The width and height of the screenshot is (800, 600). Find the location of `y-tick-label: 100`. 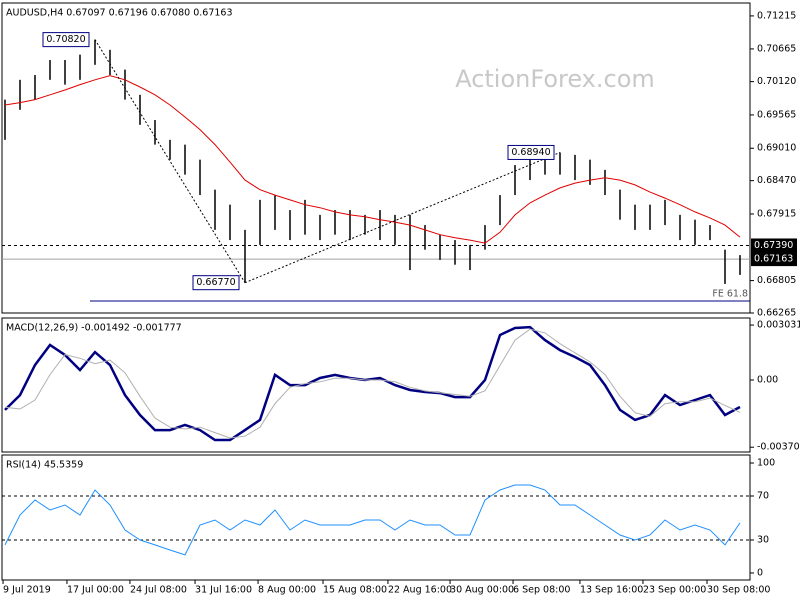

y-tick-label: 100 is located at coordinates (766, 463).